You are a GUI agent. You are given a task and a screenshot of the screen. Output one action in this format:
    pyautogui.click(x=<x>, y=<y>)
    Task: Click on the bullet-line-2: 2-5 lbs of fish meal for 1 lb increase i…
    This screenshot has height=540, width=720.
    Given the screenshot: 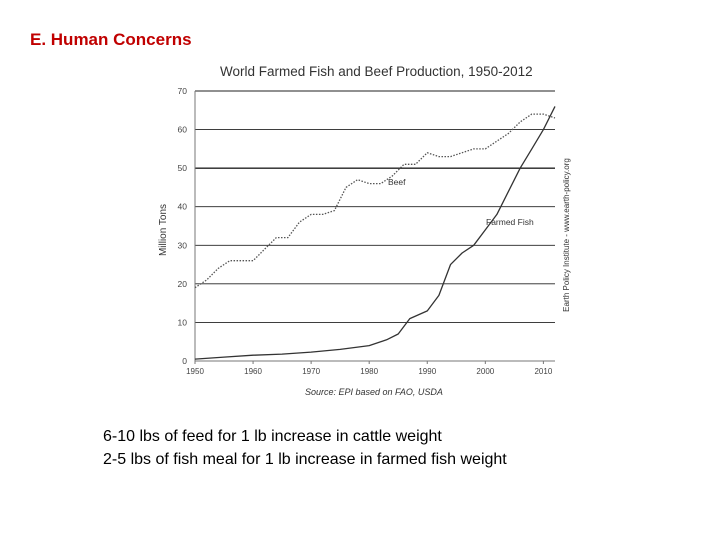 What is the action you would take?
    pyautogui.click(x=305, y=459)
    